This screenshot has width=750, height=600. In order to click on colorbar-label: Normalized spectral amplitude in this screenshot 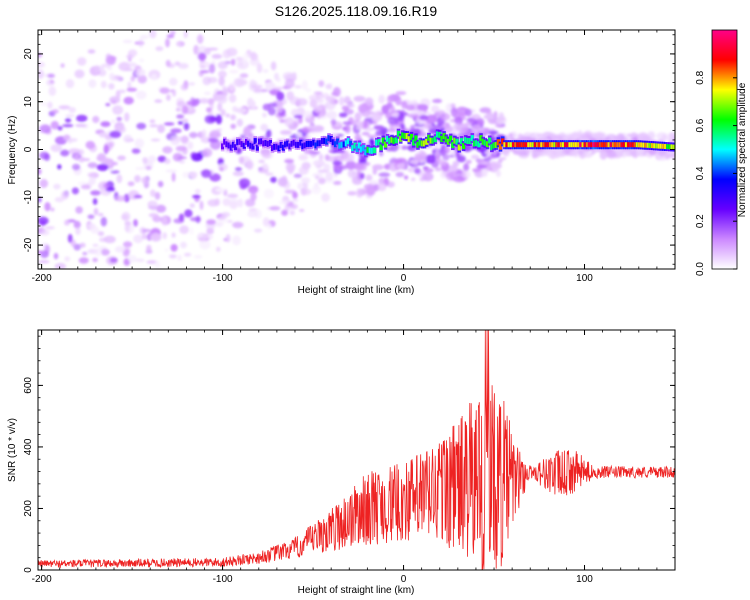, I will do `click(742, 149)`.